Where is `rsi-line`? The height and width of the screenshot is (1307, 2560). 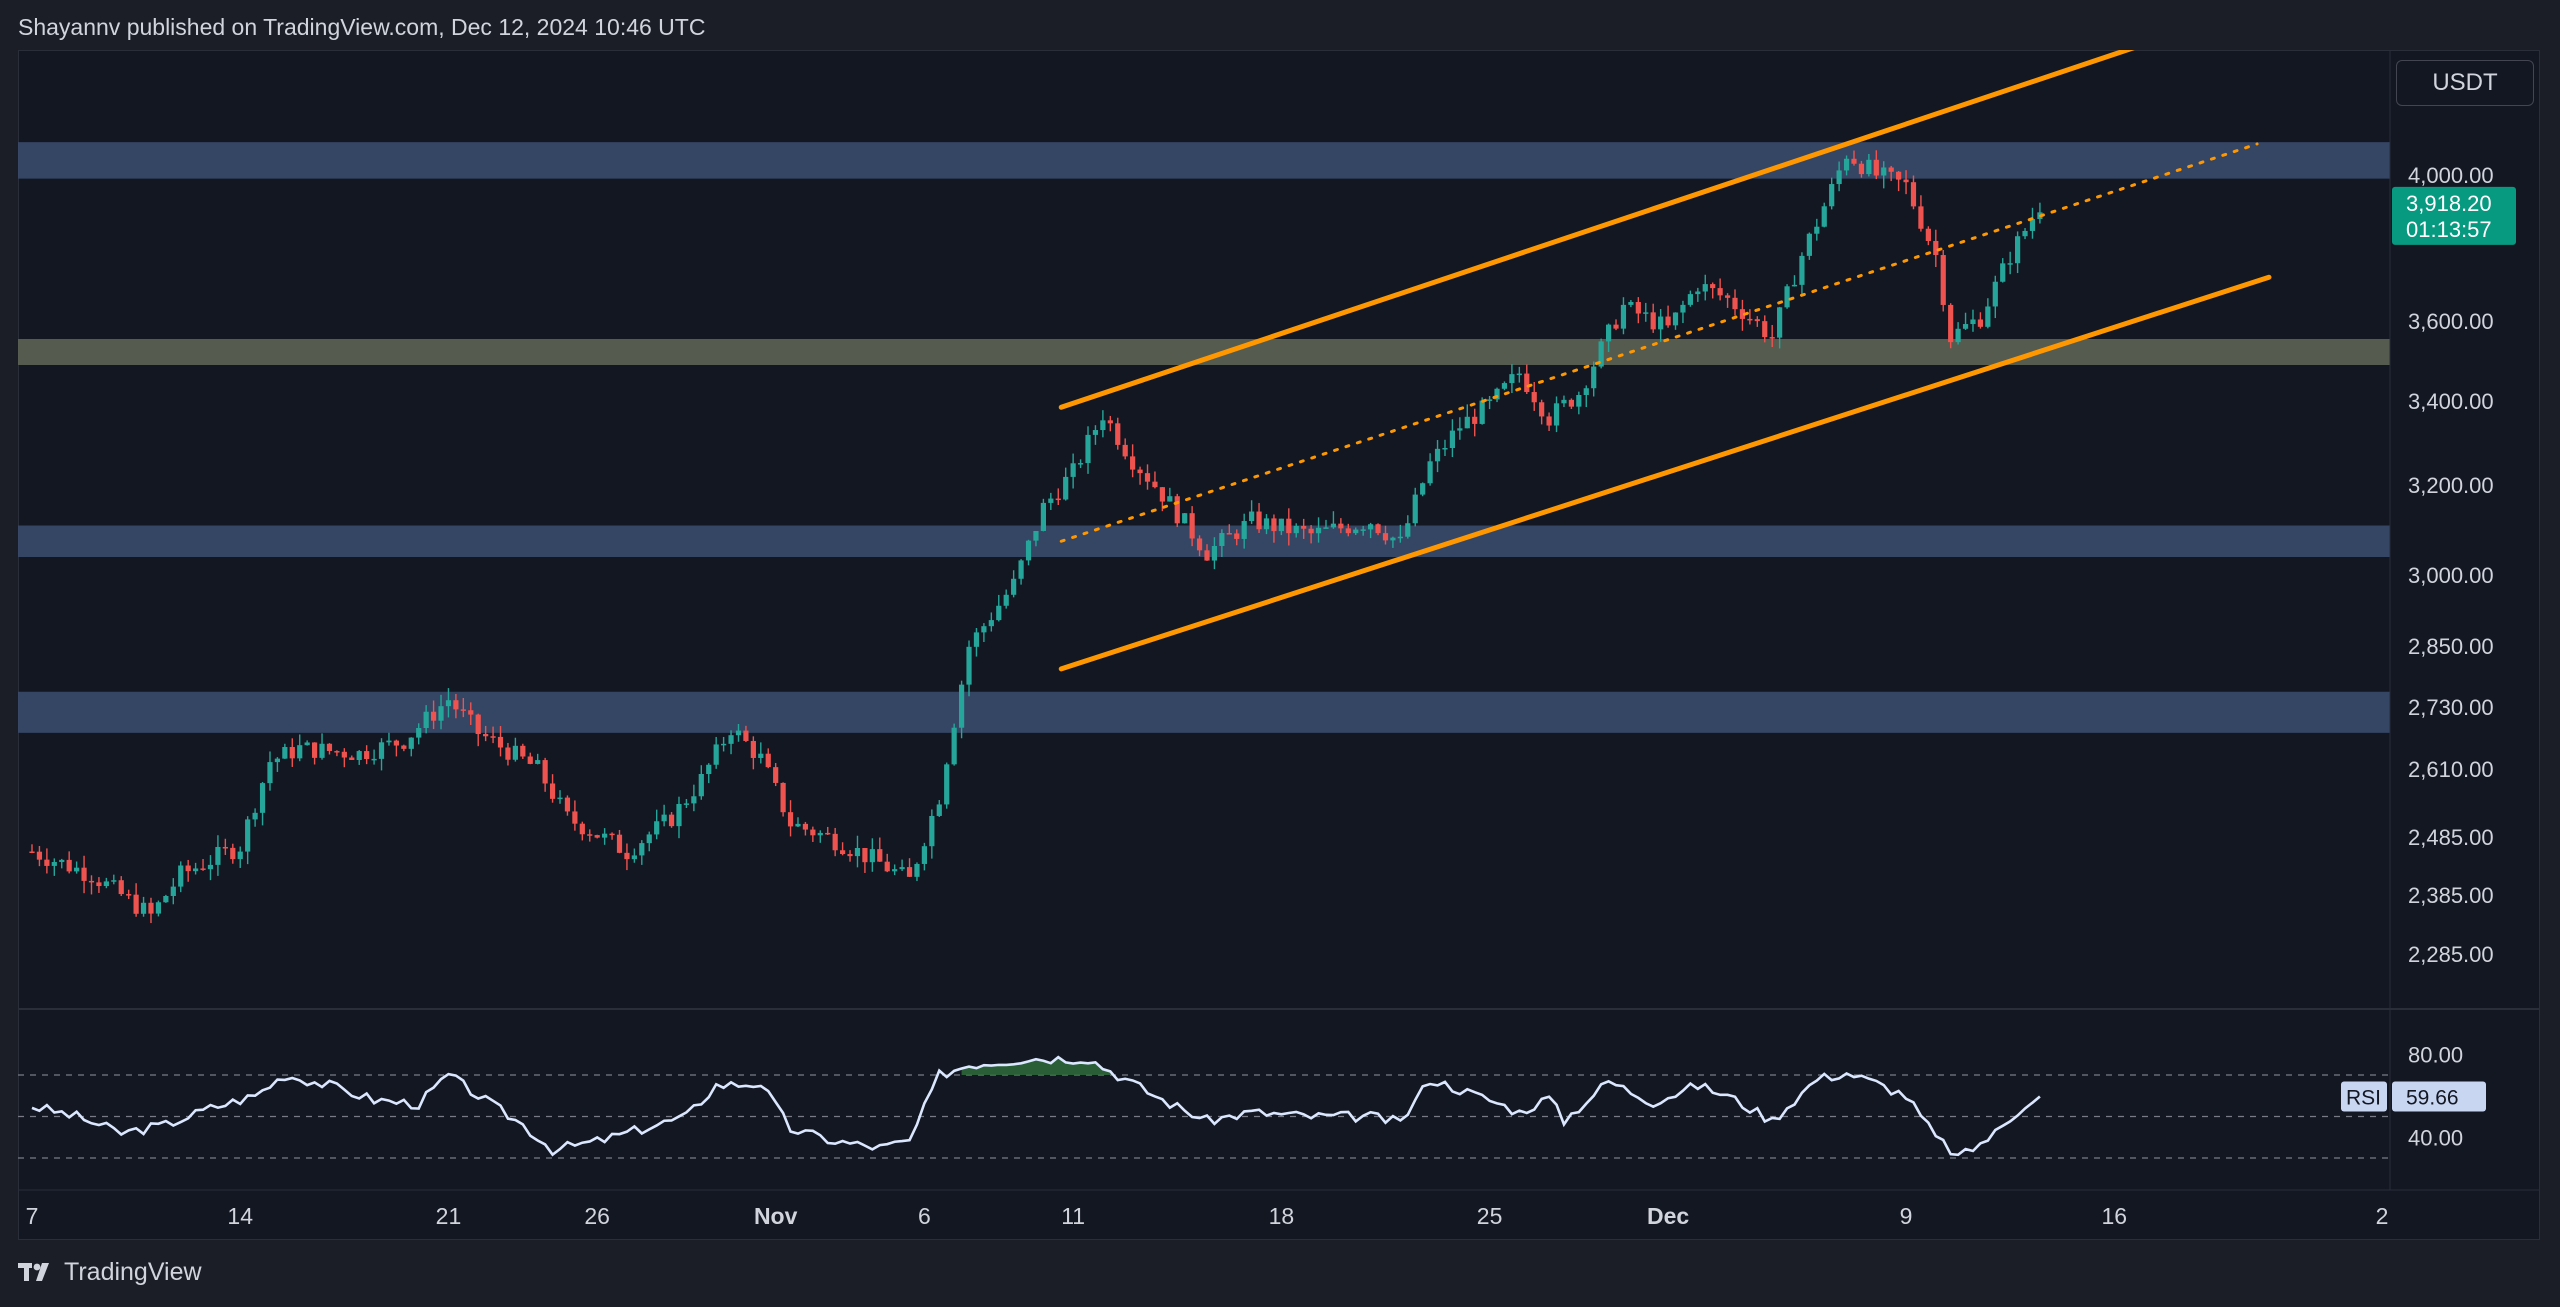 rsi-line is located at coordinates (1036, 1106).